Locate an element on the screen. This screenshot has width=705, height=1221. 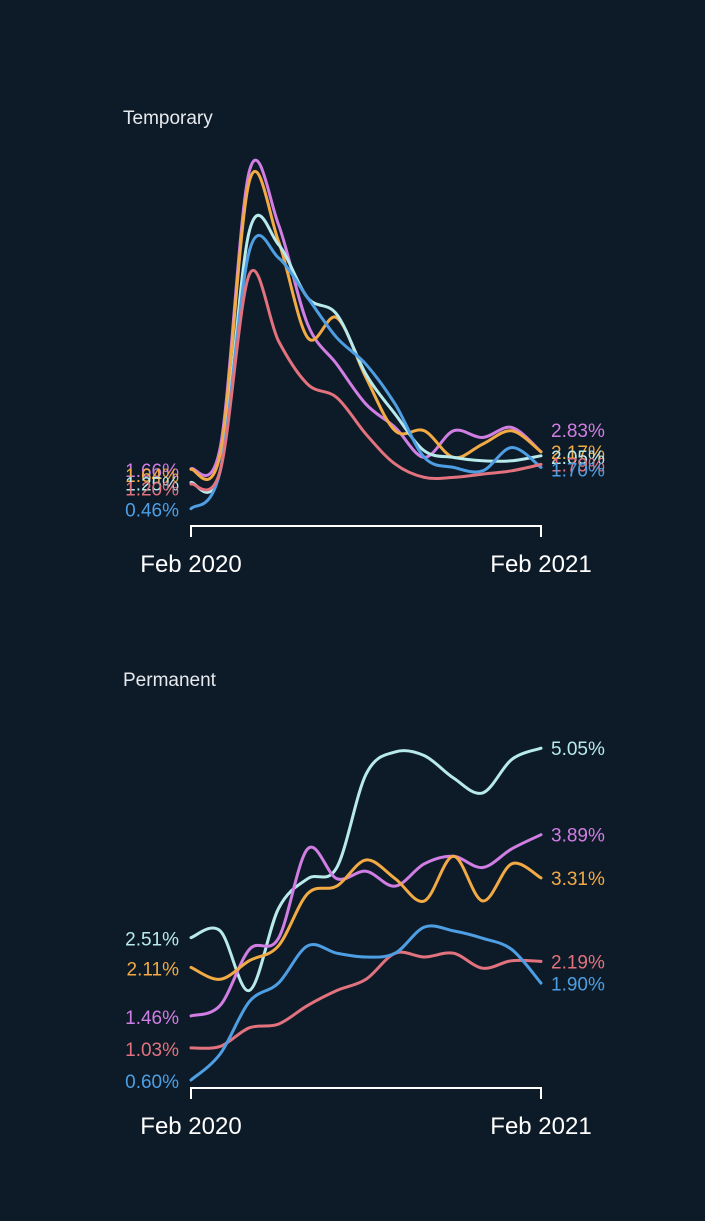
start-label-purple: 1.66% is located at coordinates (152, 471).